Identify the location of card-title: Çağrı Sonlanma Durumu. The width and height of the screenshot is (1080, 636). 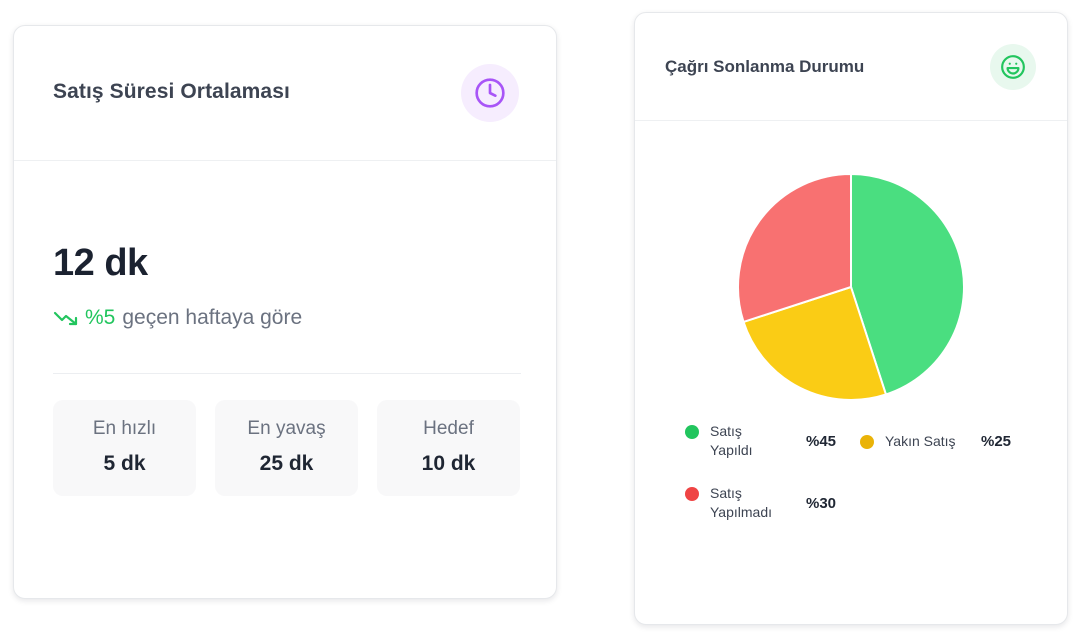
(765, 66).